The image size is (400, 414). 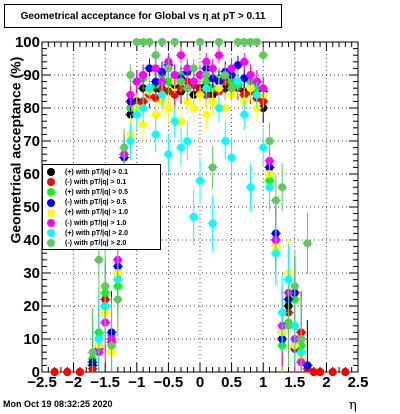 I want to click on x-tick-label: 1.5, so click(x=294, y=382).